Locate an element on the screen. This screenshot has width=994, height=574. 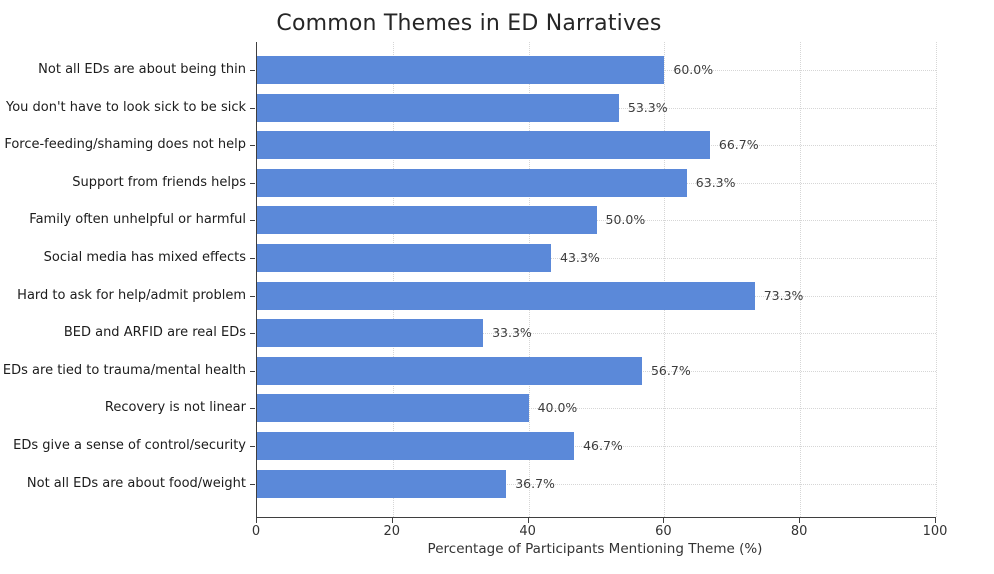
bar-value-label: 63.3% is located at coordinates (715, 182).